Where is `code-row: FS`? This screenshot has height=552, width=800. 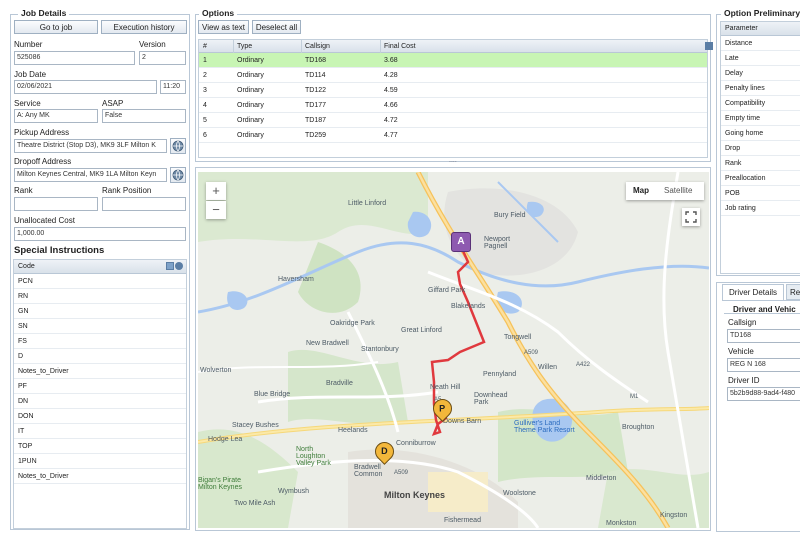 code-row: FS is located at coordinates (100, 341).